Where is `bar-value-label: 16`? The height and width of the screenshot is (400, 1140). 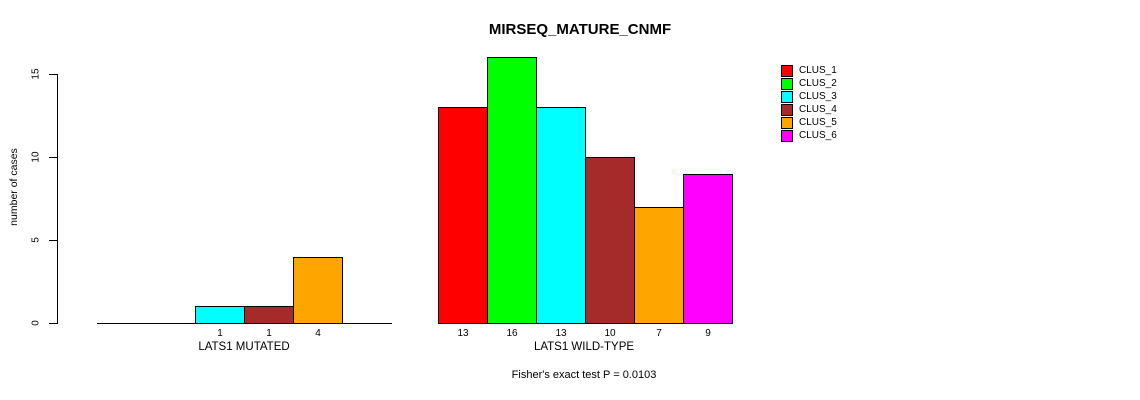 bar-value-label: 16 is located at coordinates (512, 333).